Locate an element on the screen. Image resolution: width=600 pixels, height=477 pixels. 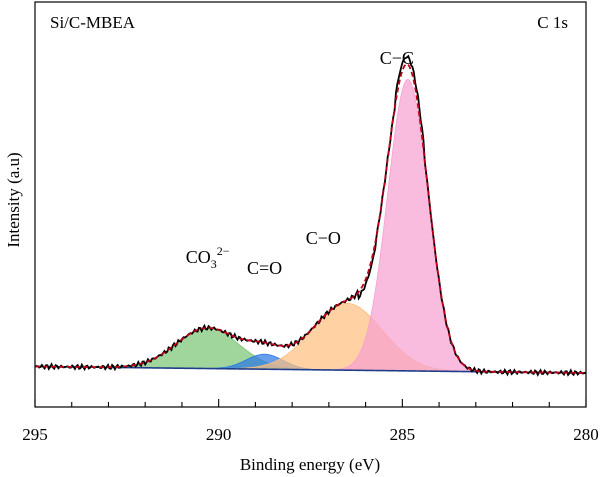
x-tick-label: 295 is located at coordinates (35, 434).